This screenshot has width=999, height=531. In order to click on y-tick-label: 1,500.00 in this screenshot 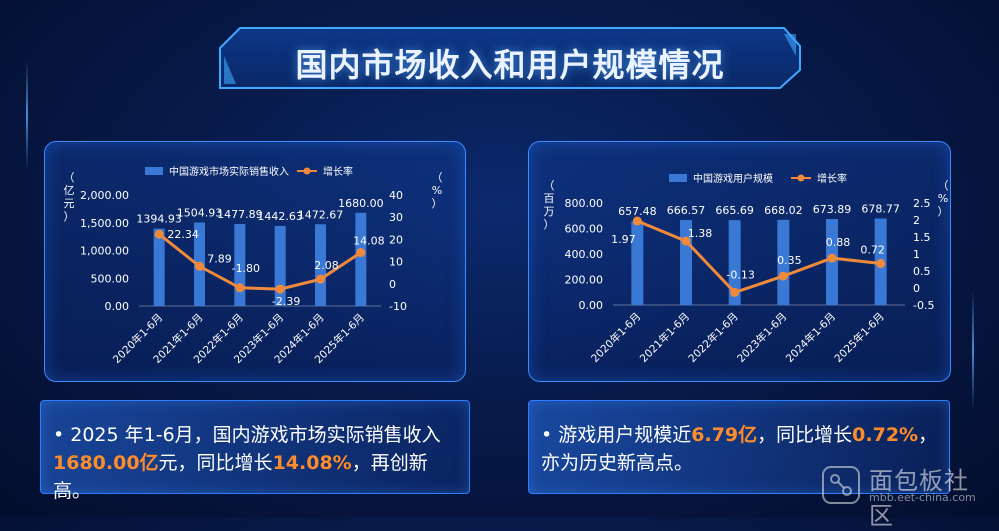, I will do `click(104, 223)`.